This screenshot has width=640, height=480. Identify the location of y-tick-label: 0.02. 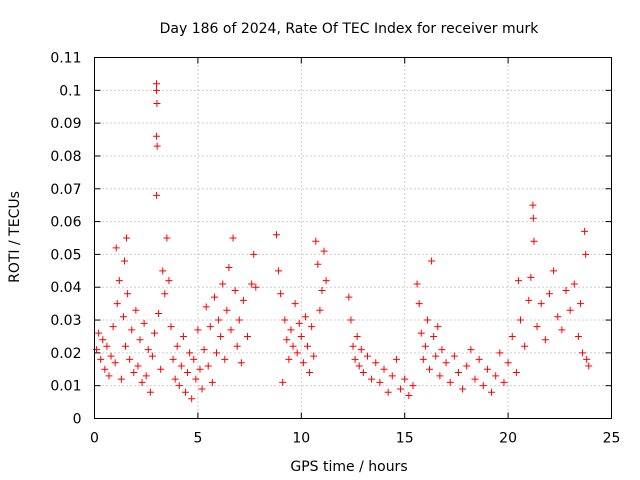
(65, 354).